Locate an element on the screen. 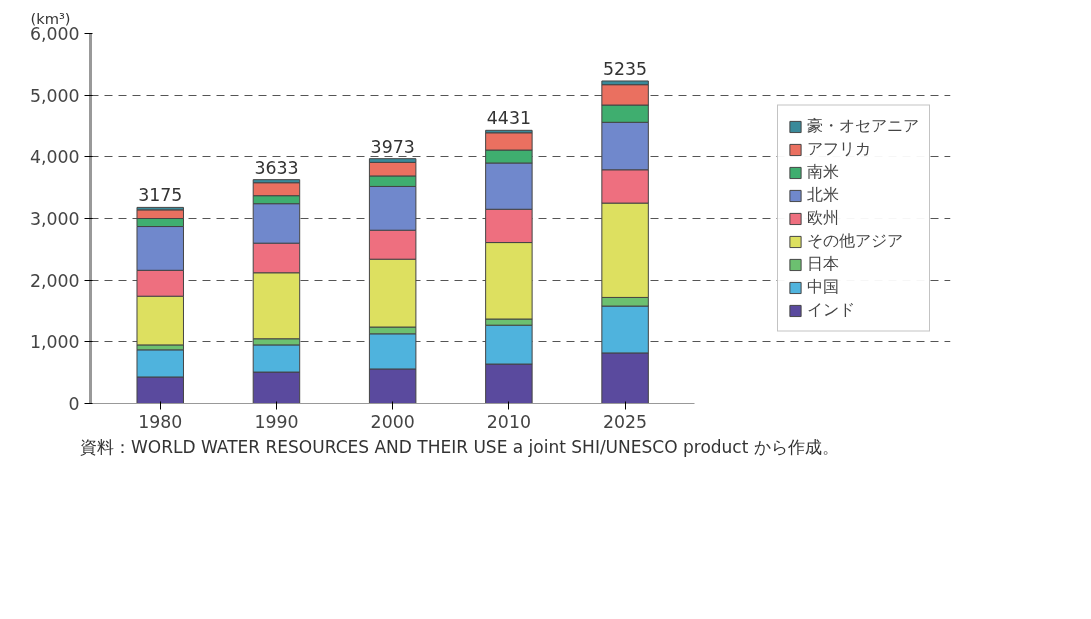 The width and height of the screenshot is (1091, 619). y-tick-label: 2,000 is located at coordinates (54, 280).